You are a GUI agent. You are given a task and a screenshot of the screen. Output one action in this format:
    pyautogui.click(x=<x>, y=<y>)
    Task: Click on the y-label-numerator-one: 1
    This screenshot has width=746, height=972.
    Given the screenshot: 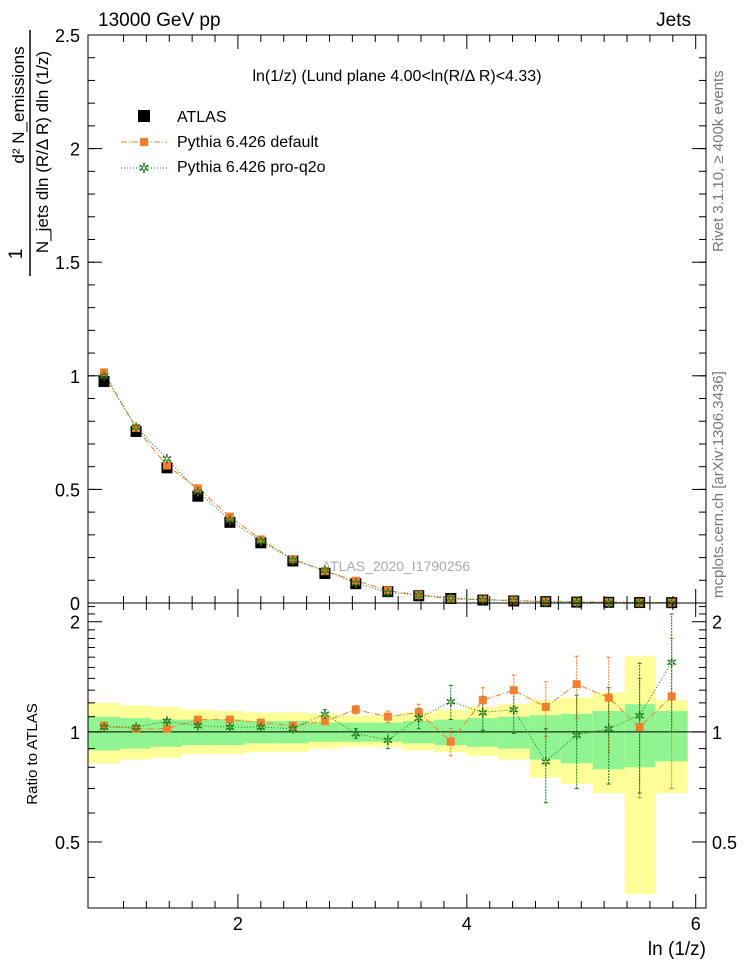 What is the action you would take?
    pyautogui.click(x=16, y=254)
    